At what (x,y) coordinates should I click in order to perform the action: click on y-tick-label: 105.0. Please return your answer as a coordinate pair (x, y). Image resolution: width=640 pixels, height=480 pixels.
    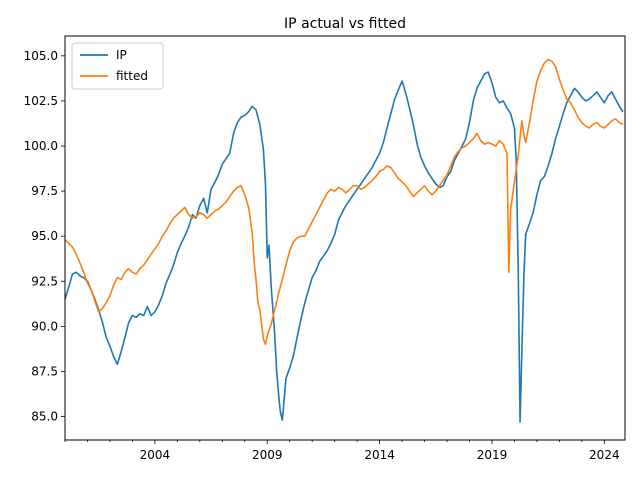
    Looking at the image, I should click on (41, 56).